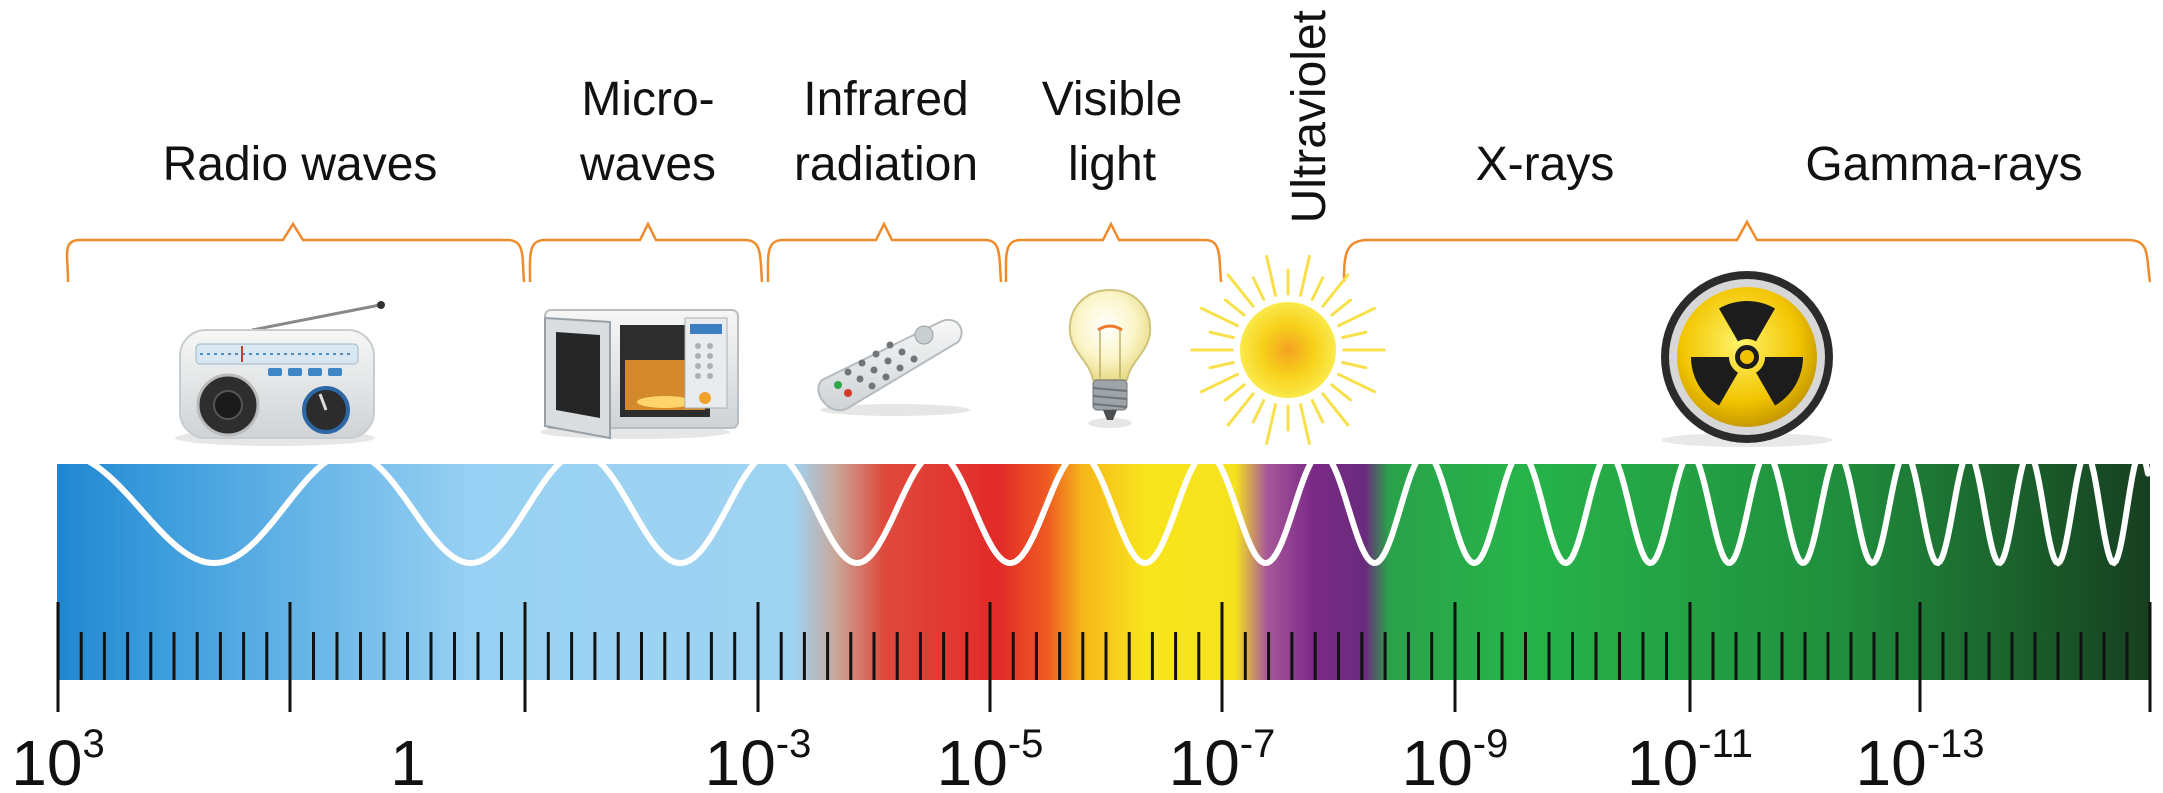 The width and height of the screenshot is (2163, 793). Describe the element at coordinates (885, 99) in the screenshot. I see `band-label-infrared-line1: Infrared` at that location.